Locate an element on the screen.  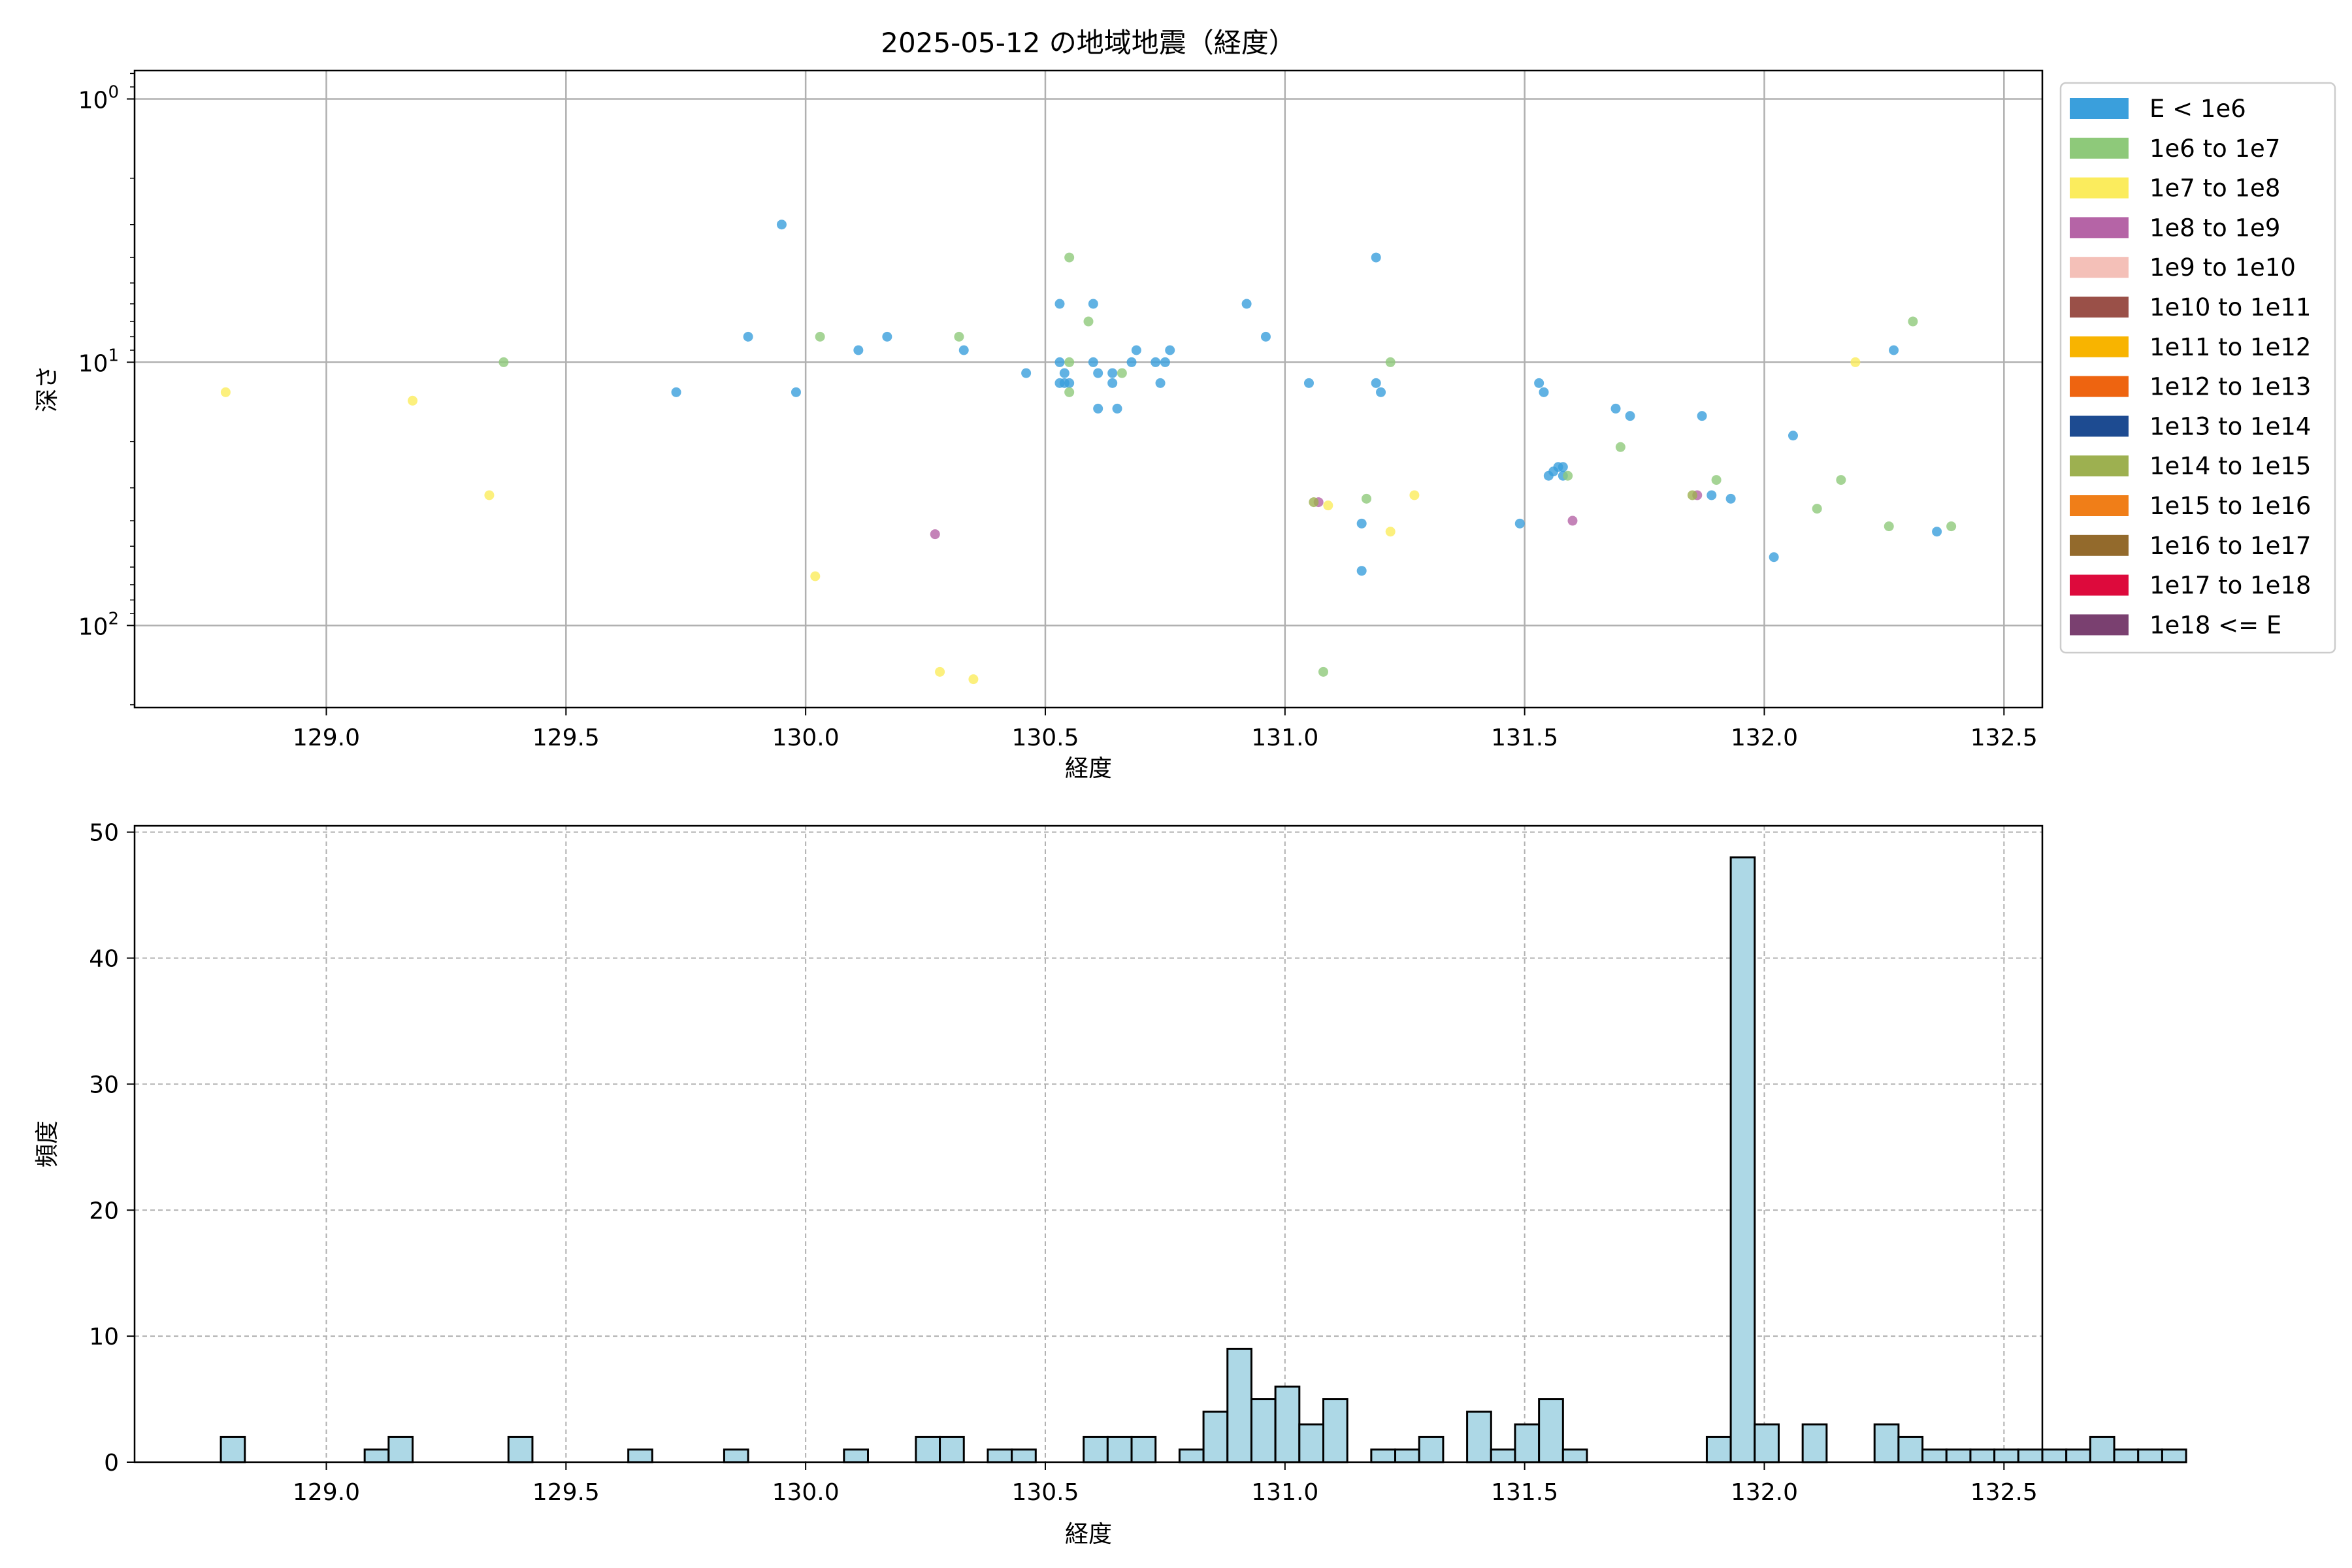
histogram-x-ticks: 129.0 129.5 130.0 130.5 131.0 131.5 132.0 132.5 is located at coordinates (1165, 1484).